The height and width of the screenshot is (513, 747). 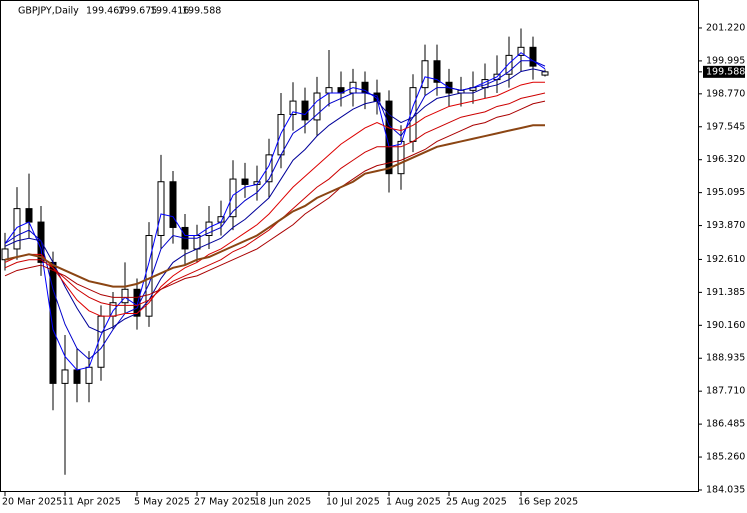 I want to click on y-tick-label: 186.485, so click(x=725, y=424).